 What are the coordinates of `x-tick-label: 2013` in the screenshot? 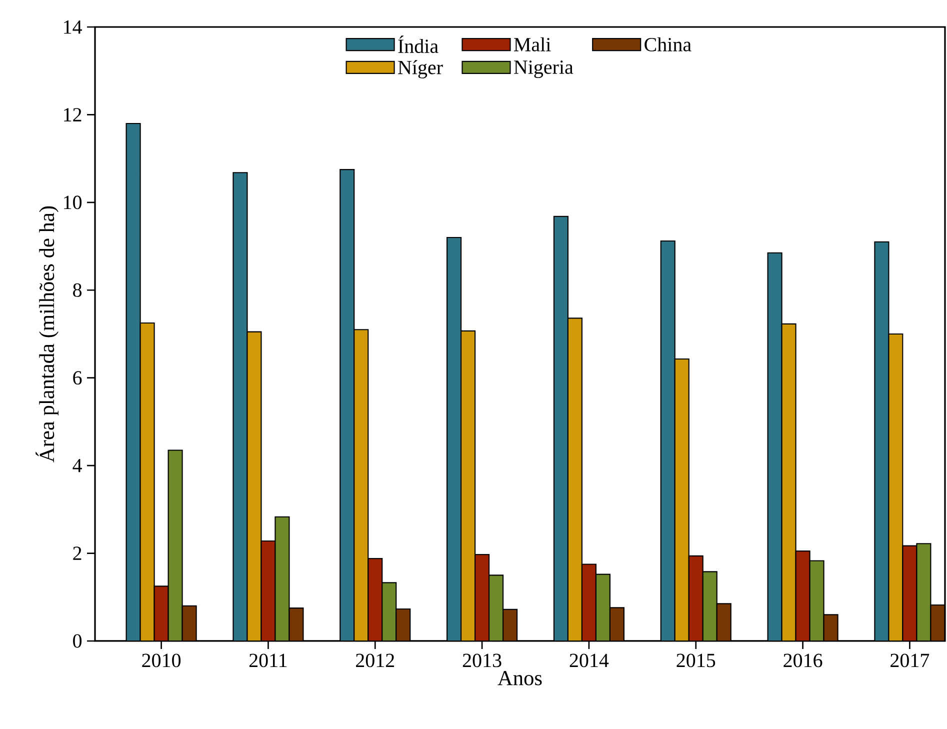 It's located at (482, 661).